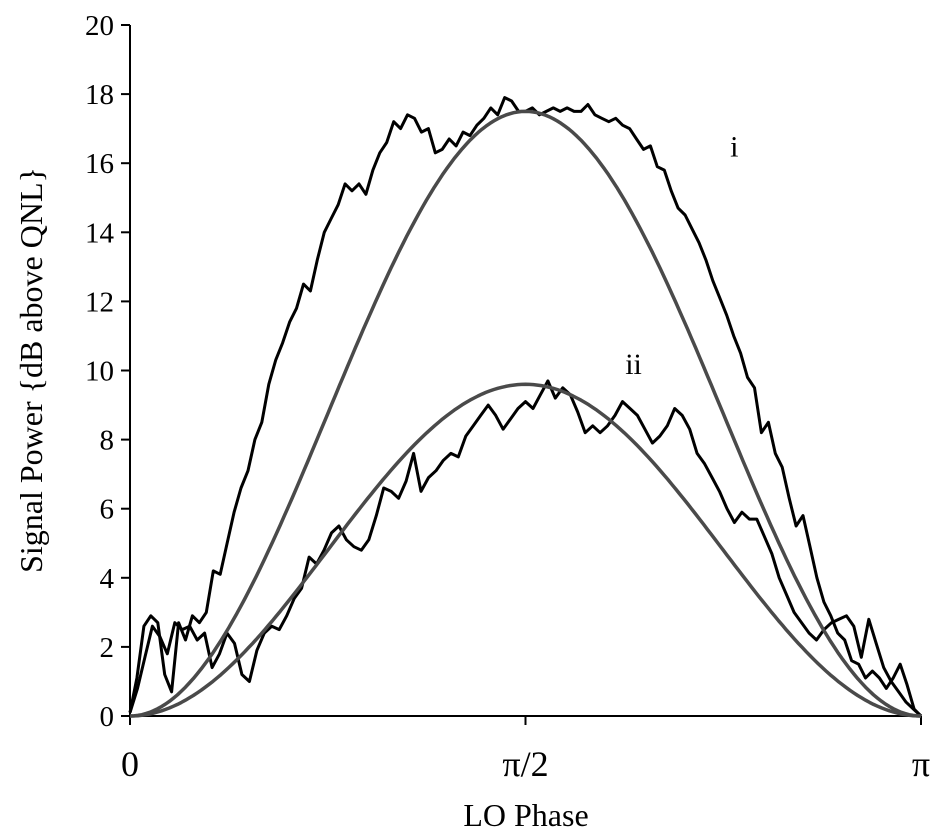 Image resolution: width=943 pixels, height=837 pixels. I want to click on x-axis-title: LO Phase, so click(525, 815).